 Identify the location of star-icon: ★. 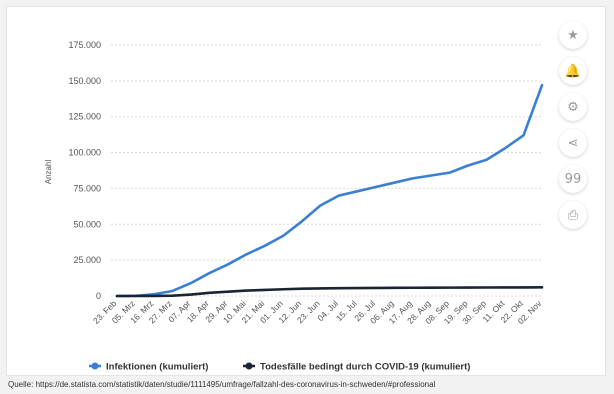
(573, 35).